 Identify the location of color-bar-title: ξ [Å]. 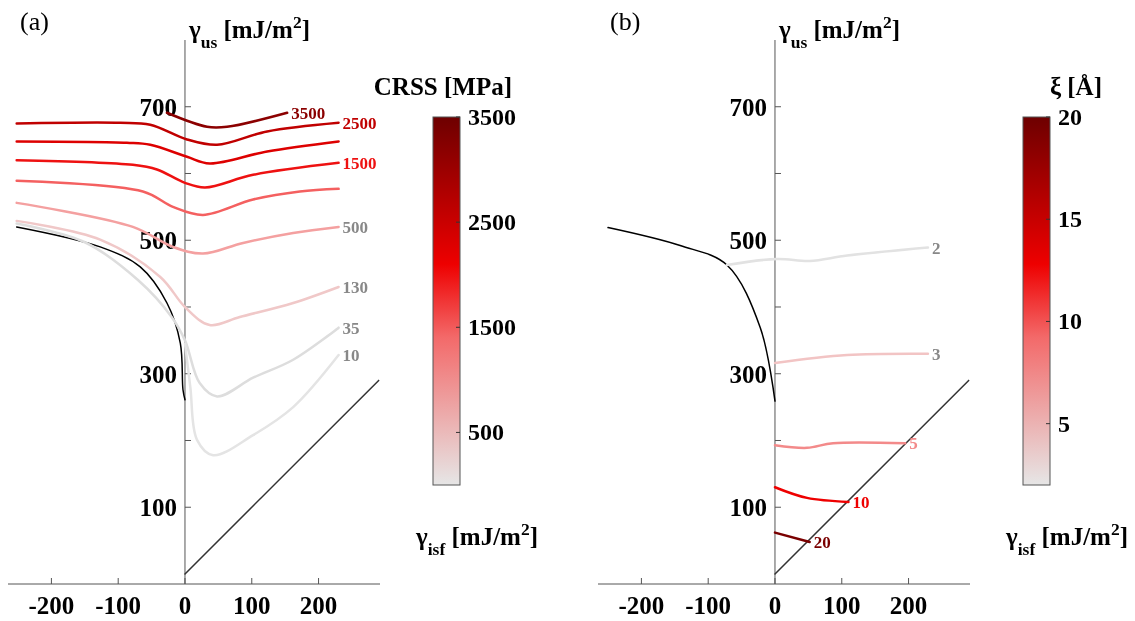
(1075, 86).